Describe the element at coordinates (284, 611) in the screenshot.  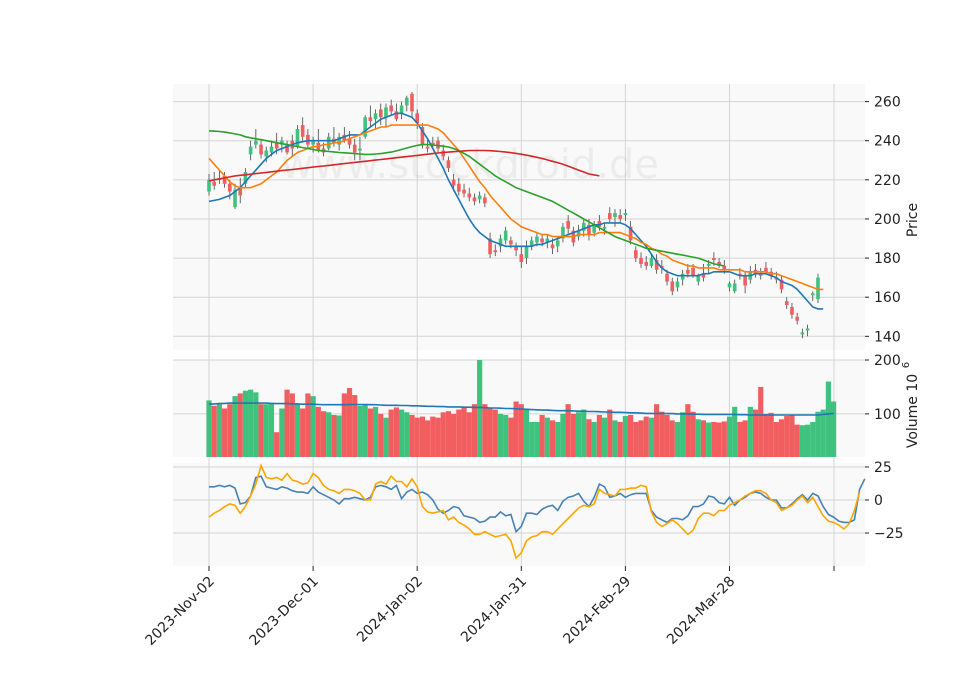
I see `x-tick-label: 2023-Dec-01` at that location.